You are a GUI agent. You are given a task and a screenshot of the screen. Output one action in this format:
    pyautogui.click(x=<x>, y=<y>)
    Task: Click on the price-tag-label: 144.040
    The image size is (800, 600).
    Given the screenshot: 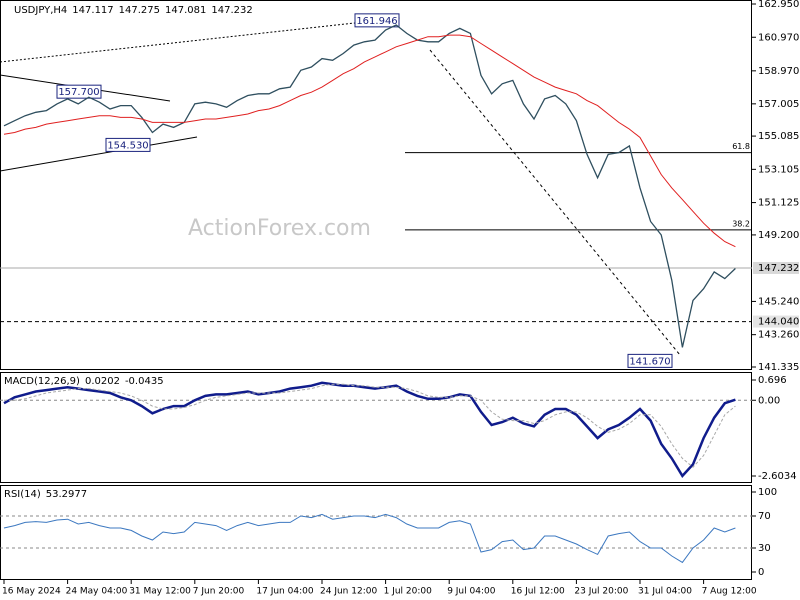 What is the action you would take?
    pyautogui.click(x=778, y=322)
    